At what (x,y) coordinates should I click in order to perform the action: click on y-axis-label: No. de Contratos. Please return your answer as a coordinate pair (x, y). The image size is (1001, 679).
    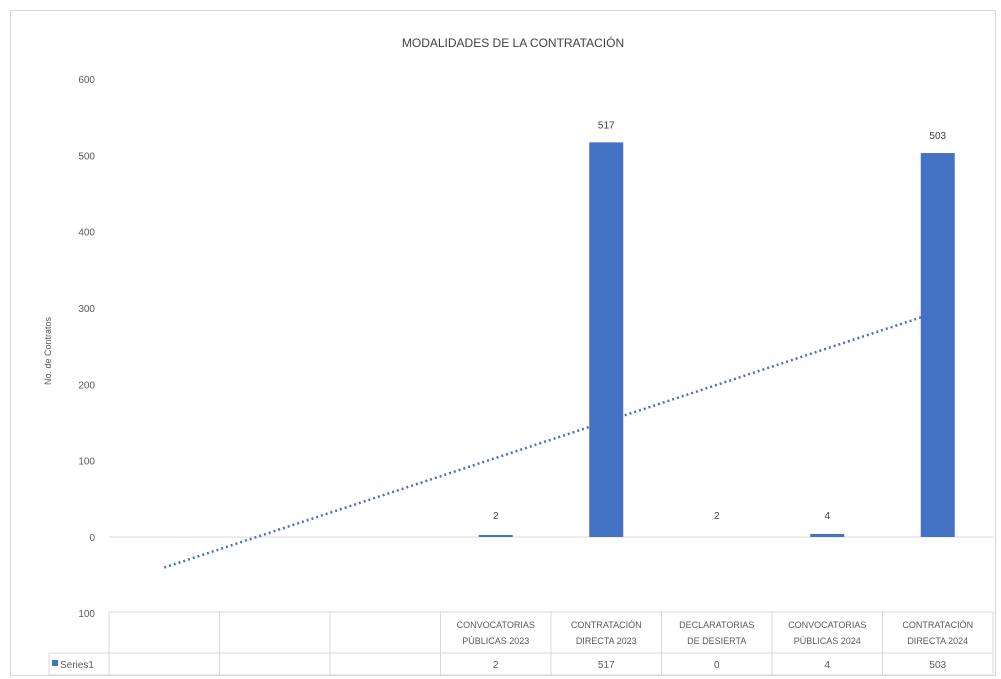
    Looking at the image, I should click on (48, 350).